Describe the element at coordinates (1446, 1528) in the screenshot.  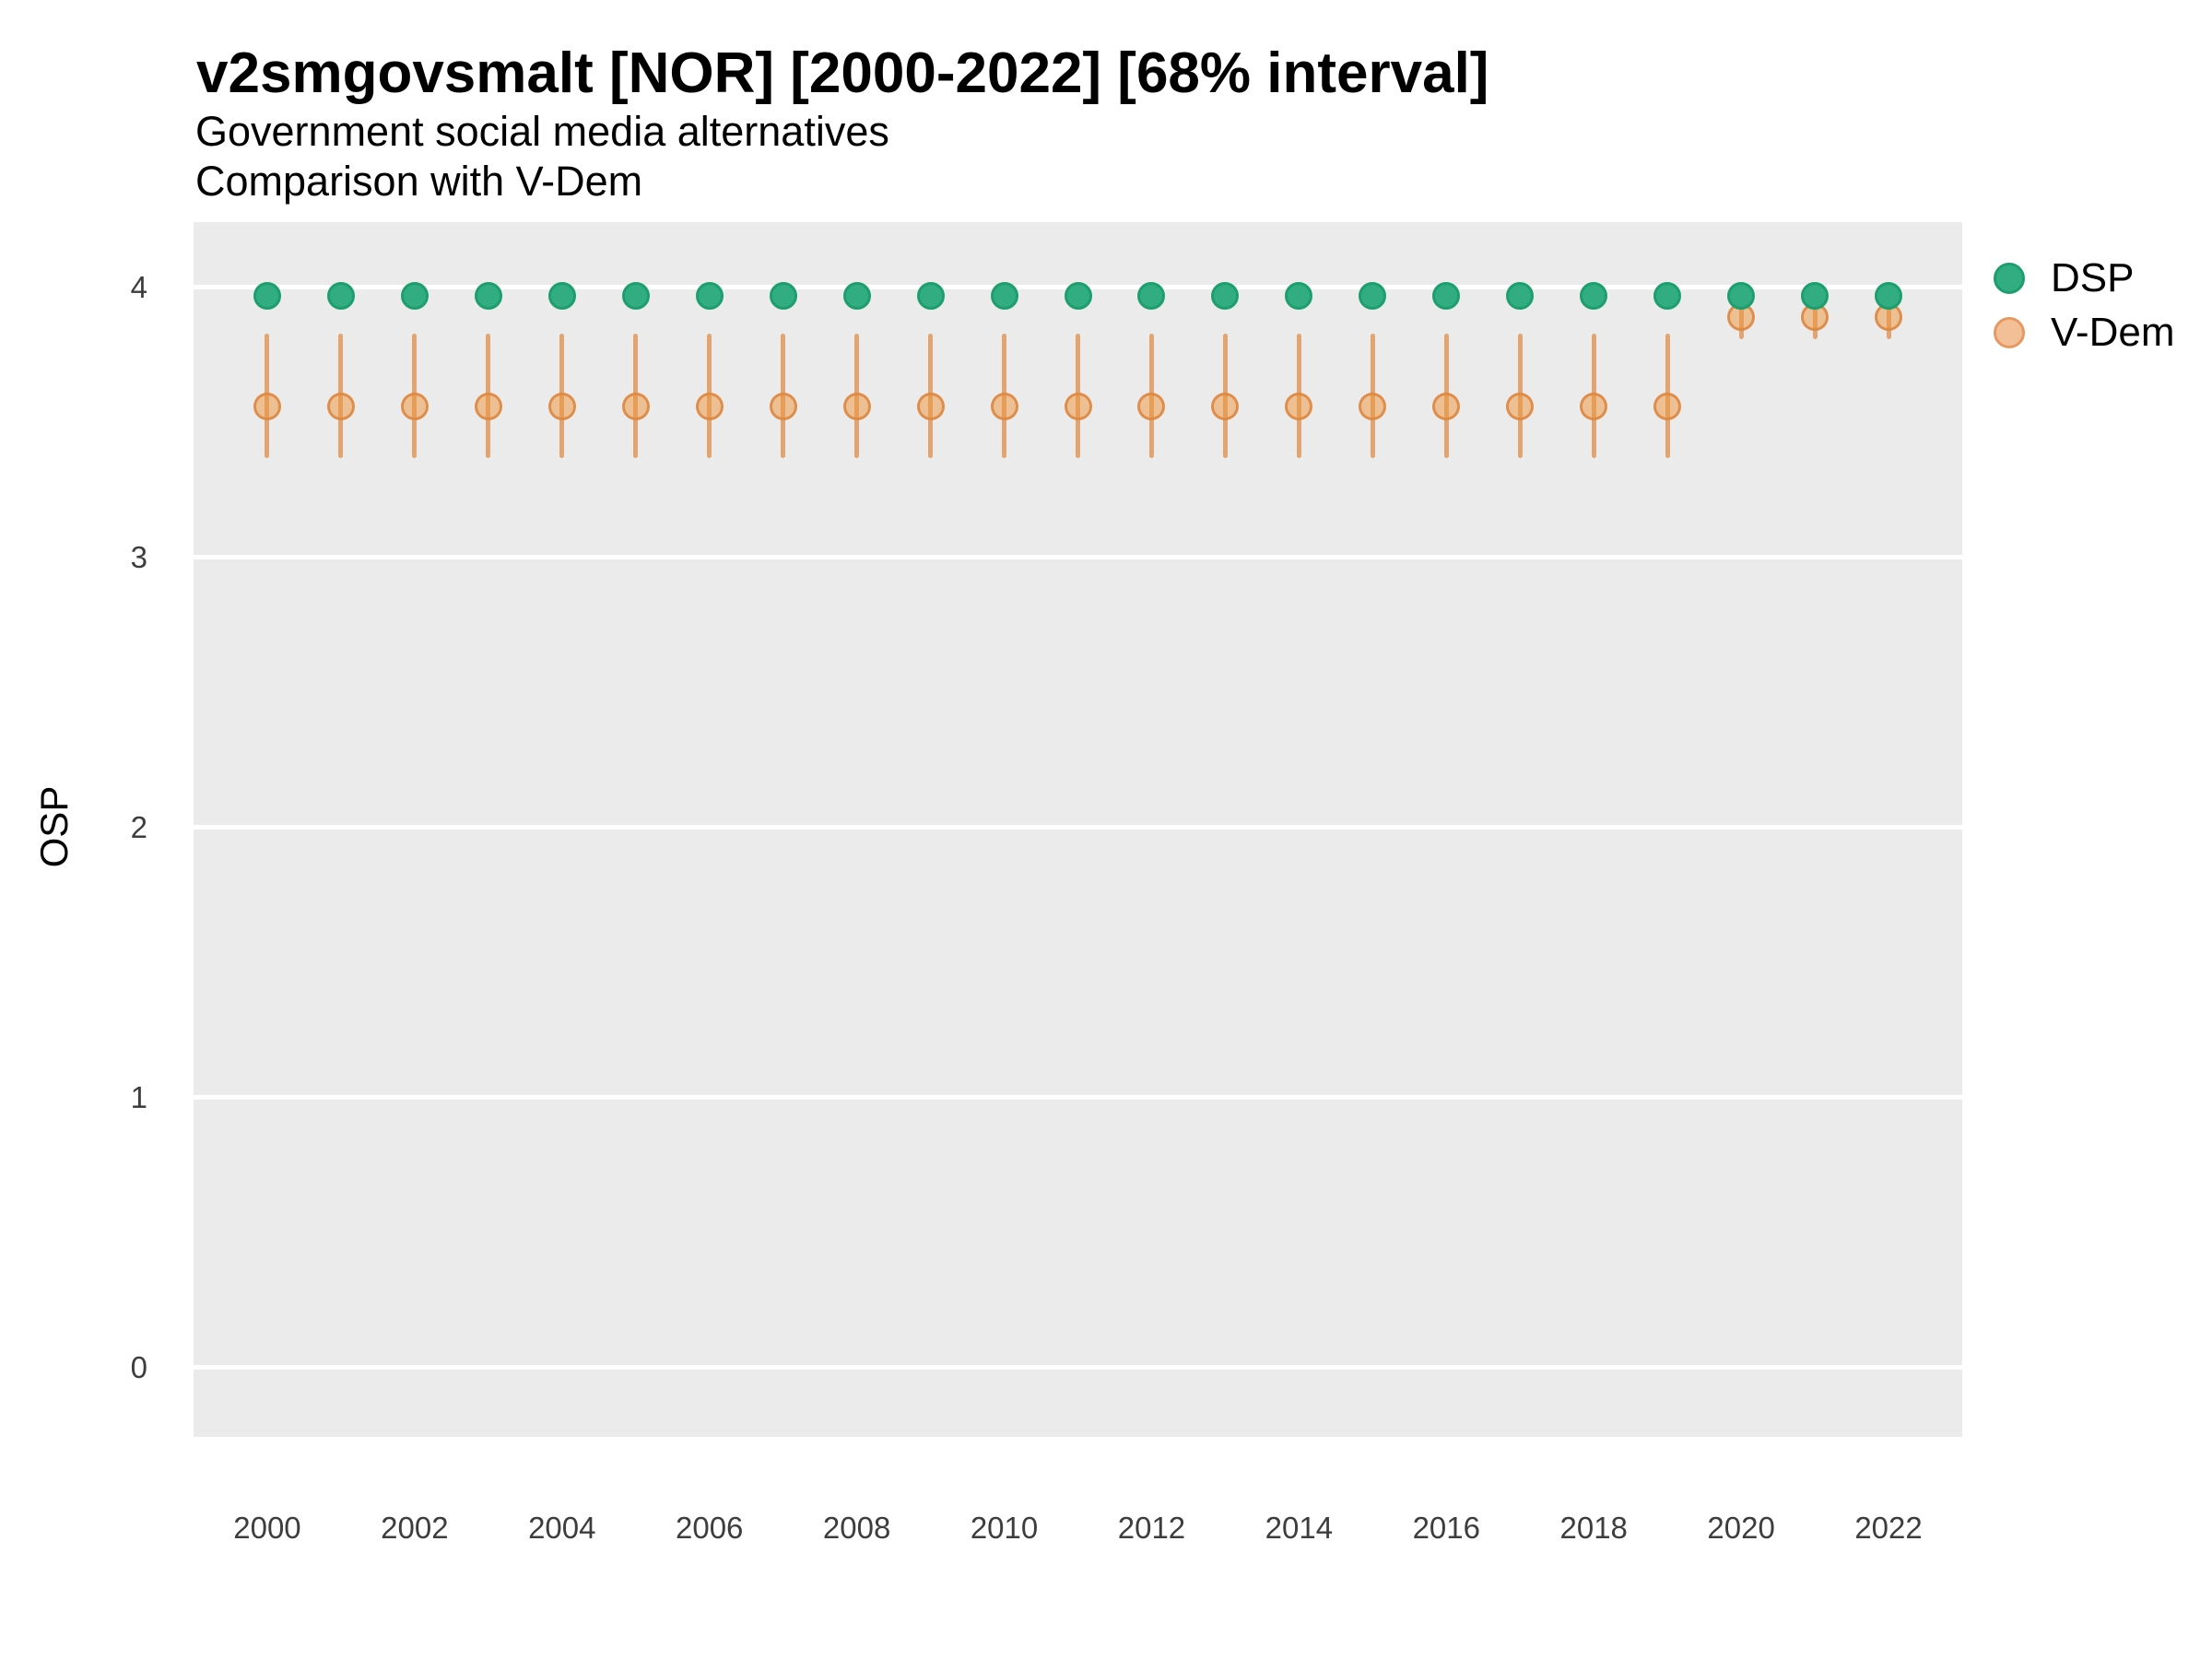
I see `x-tick-label: 2016` at that location.